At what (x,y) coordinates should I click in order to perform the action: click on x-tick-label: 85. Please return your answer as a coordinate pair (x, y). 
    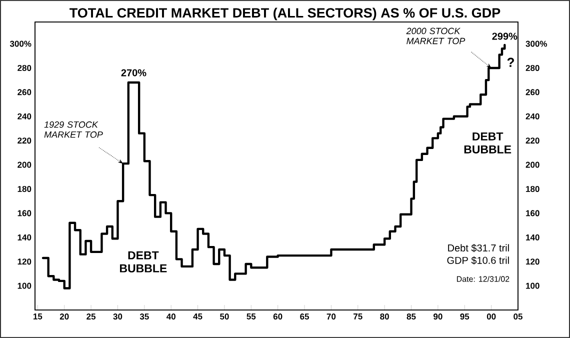
    Looking at the image, I should click on (411, 317).